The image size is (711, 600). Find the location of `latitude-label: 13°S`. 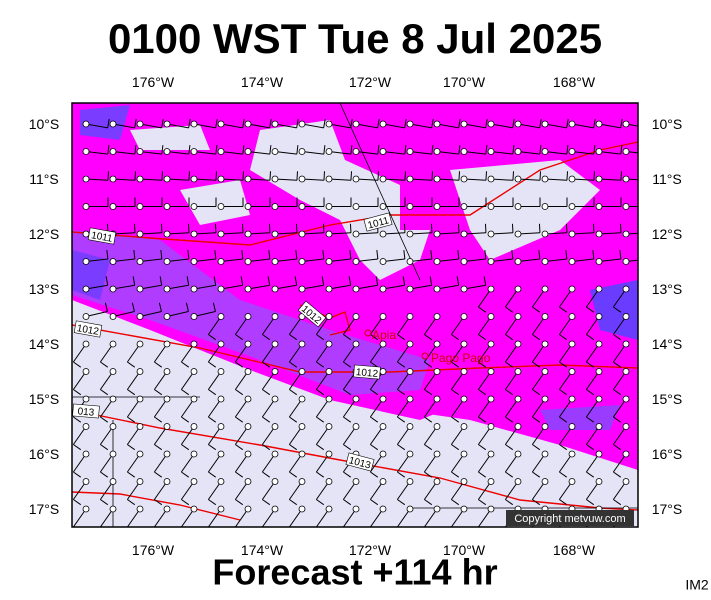

latitude-label: 13°S is located at coordinates (44, 289).